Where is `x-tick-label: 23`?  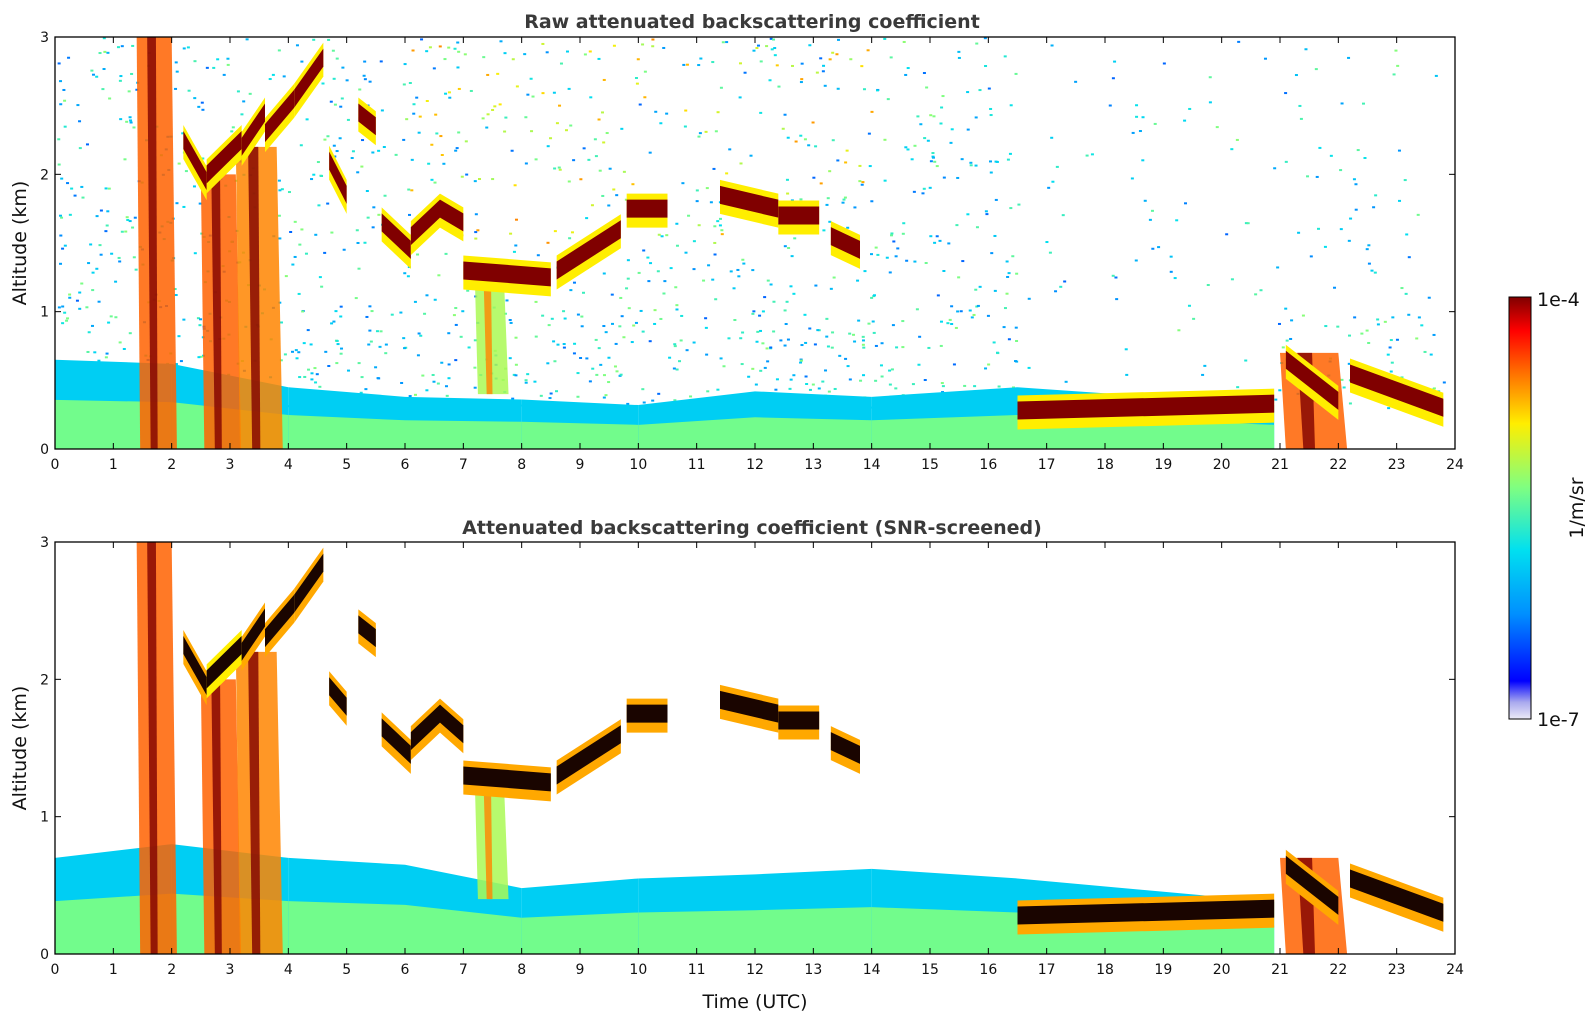
x-tick-label: 23 is located at coordinates (1397, 970).